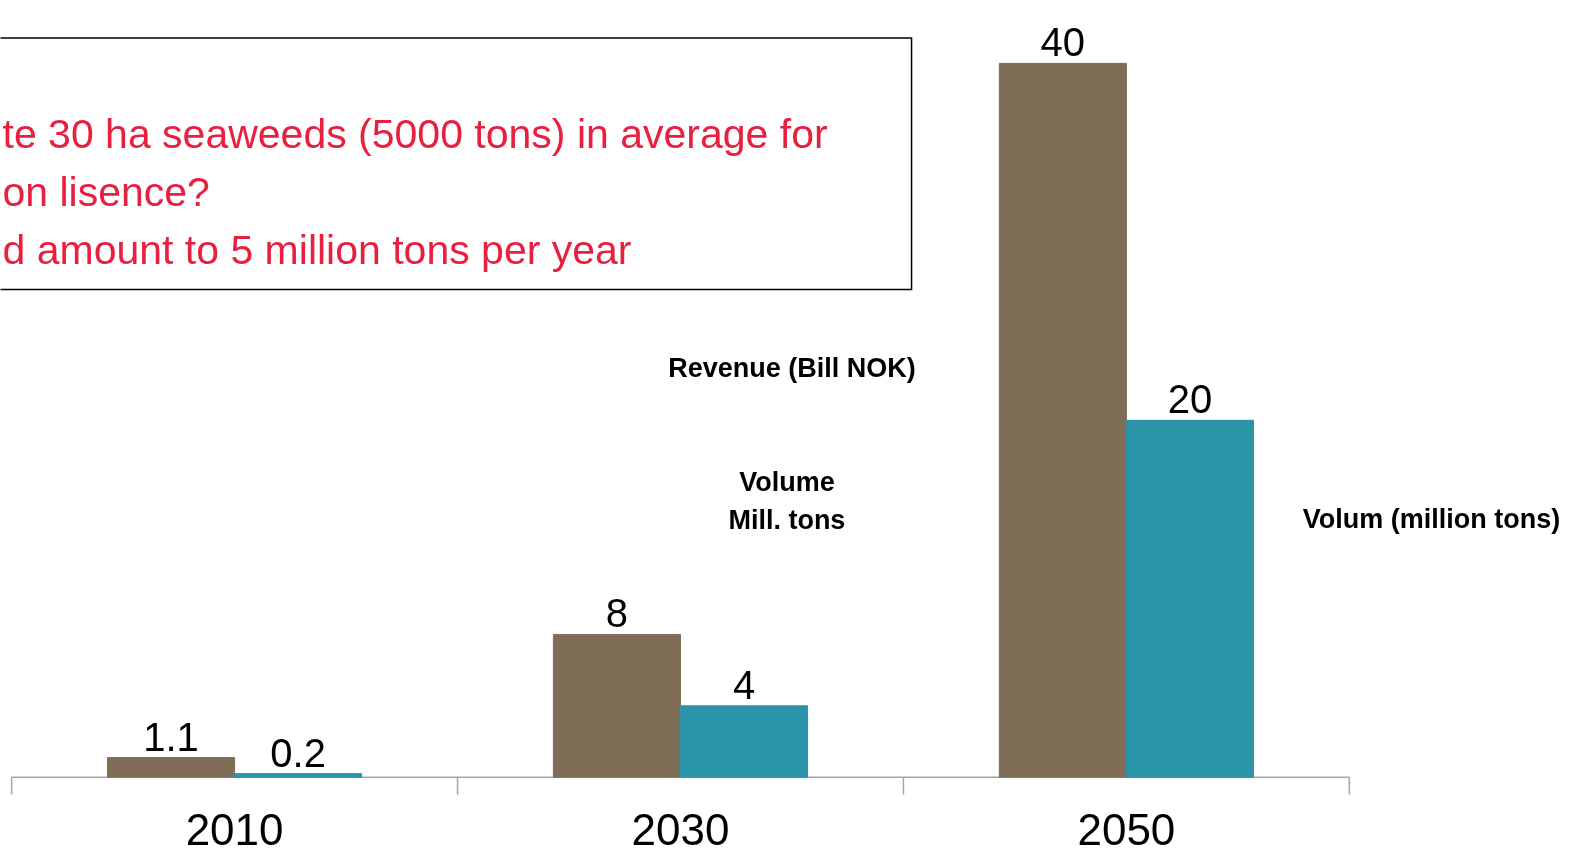 The width and height of the screenshot is (1589, 858). Describe the element at coordinates (1190, 399) in the screenshot. I see `data-label: 20` at that location.